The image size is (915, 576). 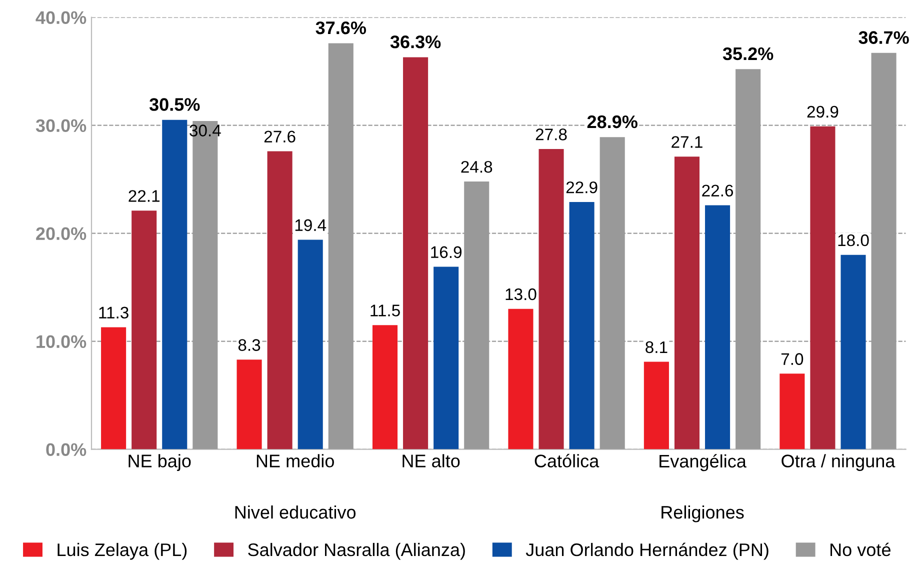 I want to click on x-tick-label: Evangélica, so click(x=703, y=463).